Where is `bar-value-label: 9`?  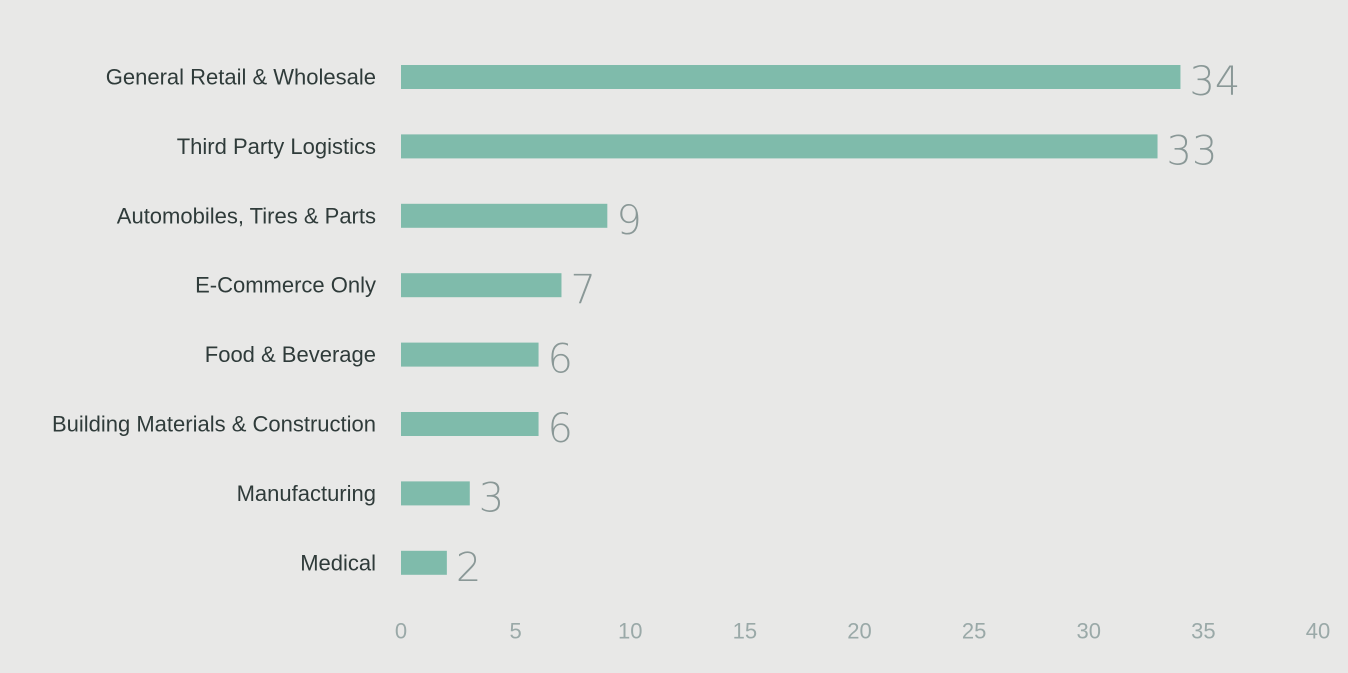 bar-value-label: 9 is located at coordinates (628, 221).